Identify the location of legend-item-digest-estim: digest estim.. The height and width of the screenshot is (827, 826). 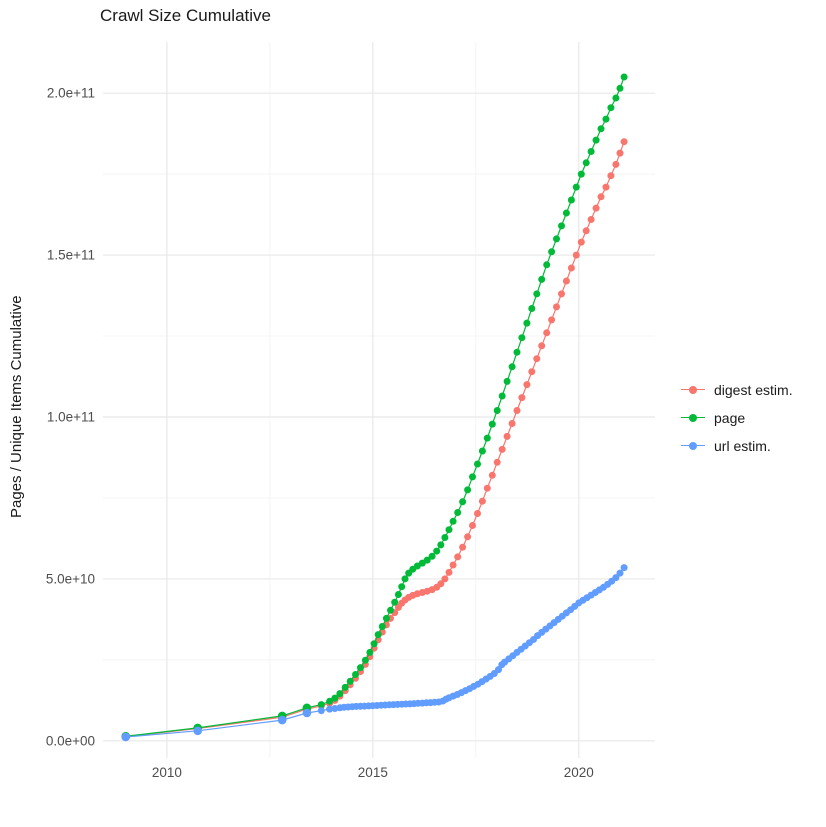
(737, 389).